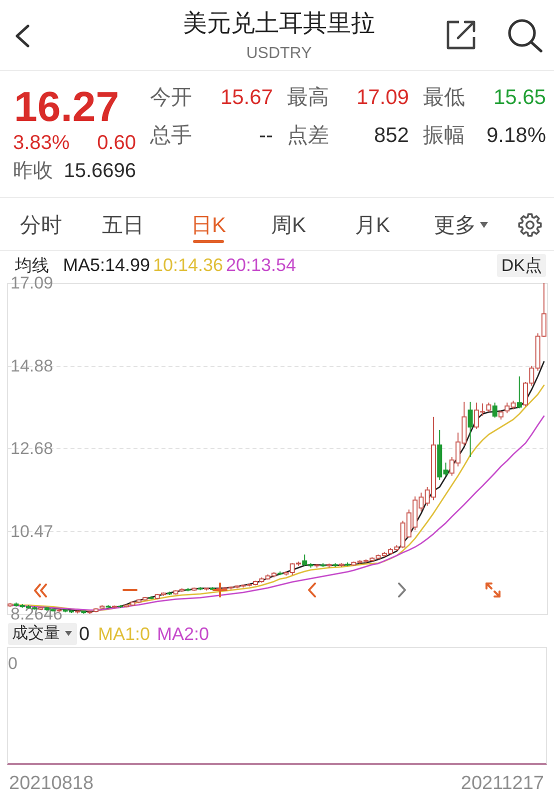  What do you see at coordinates (106, 265) in the screenshot?
I see `text: MA5:14.99` at bounding box center [106, 265].